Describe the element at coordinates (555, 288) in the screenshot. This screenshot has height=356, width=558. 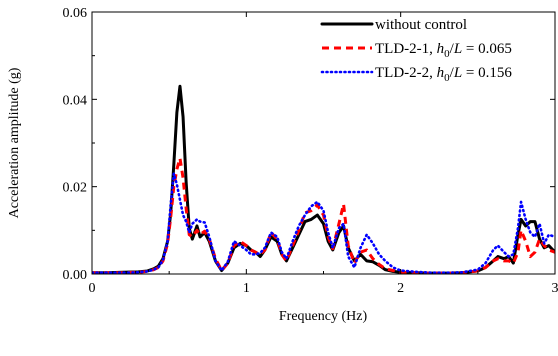
I see `x-tick-label: 3` at that location.